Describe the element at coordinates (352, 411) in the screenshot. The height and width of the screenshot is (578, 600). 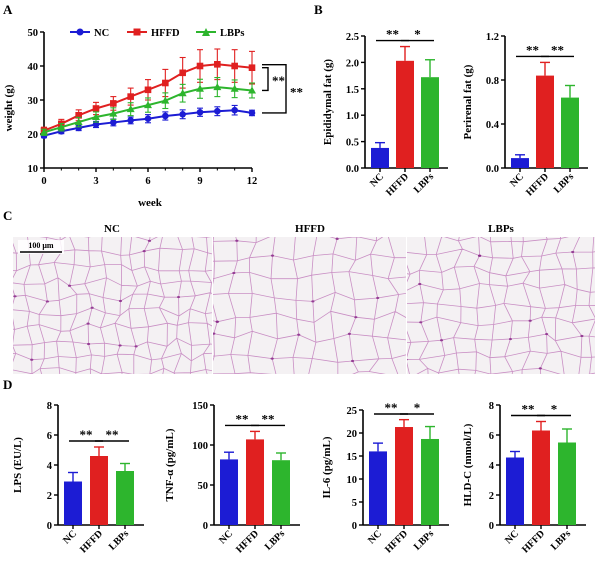
I see `y-tick-label: 25` at that location.